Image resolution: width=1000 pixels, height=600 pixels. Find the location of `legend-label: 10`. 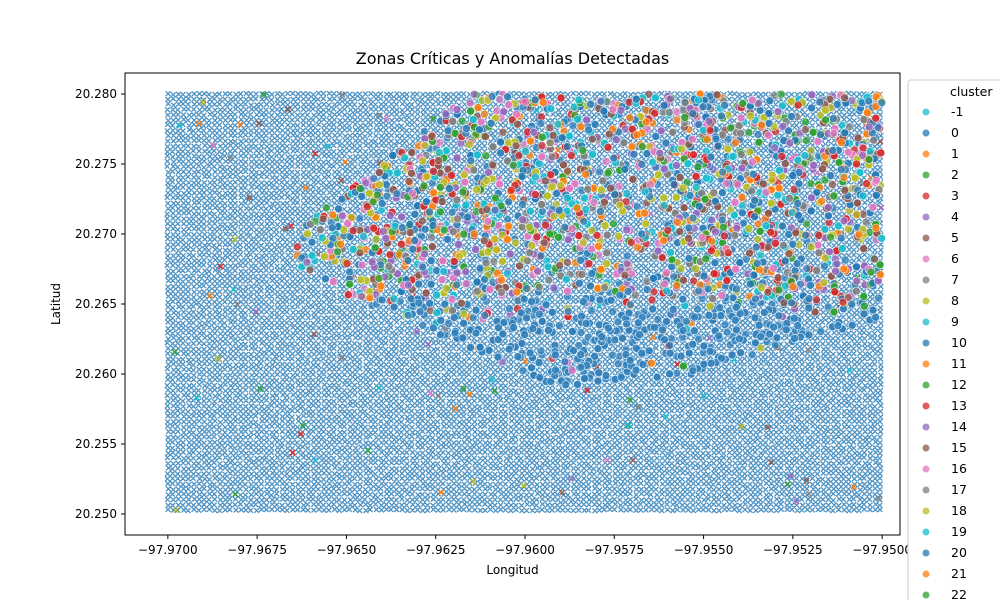

legend-label: 10 is located at coordinates (959, 342).